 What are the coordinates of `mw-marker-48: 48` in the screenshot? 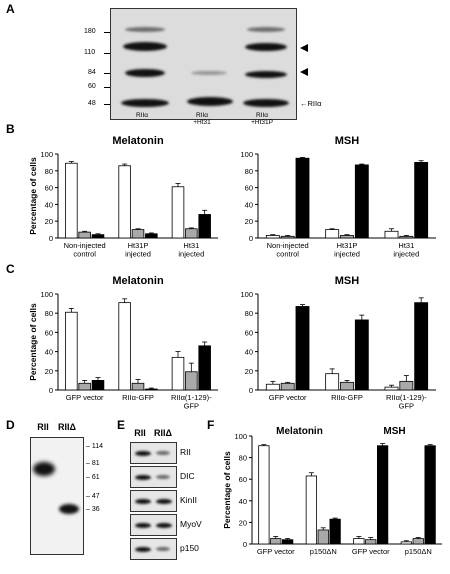 It's located at (92, 103).